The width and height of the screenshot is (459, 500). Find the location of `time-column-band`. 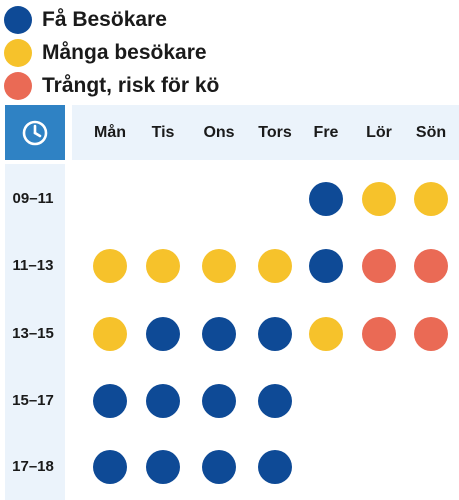

time-column-band is located at coordinates (35, 332).